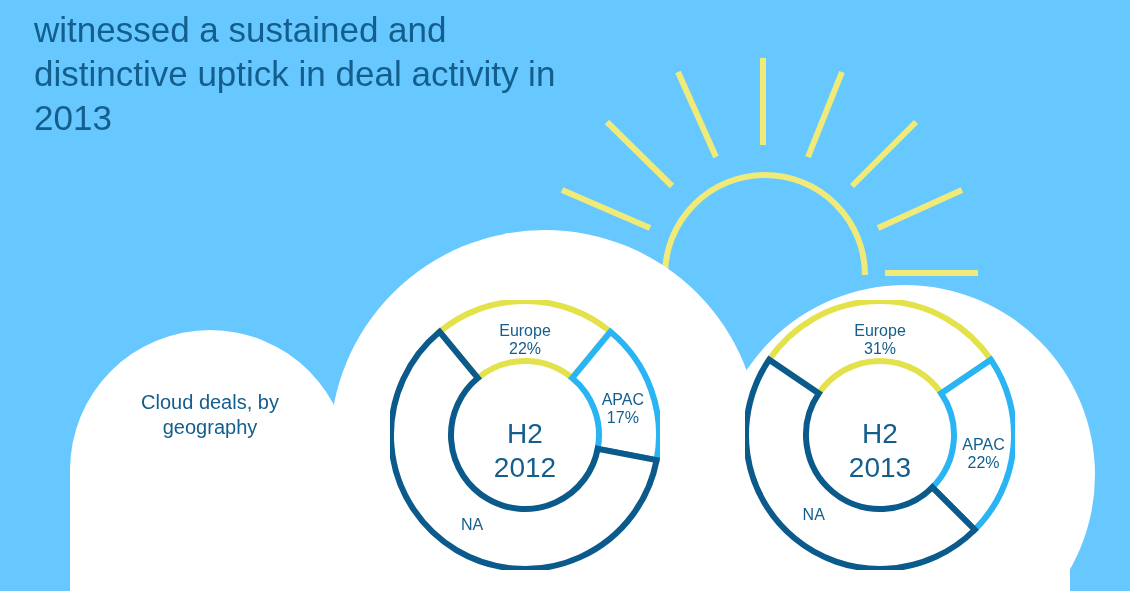 This screenshot has width=1130, height=591. I want to click on text: witnessed a sustained and distinctive uptick in deal activity in 2013, so click(295, 74).